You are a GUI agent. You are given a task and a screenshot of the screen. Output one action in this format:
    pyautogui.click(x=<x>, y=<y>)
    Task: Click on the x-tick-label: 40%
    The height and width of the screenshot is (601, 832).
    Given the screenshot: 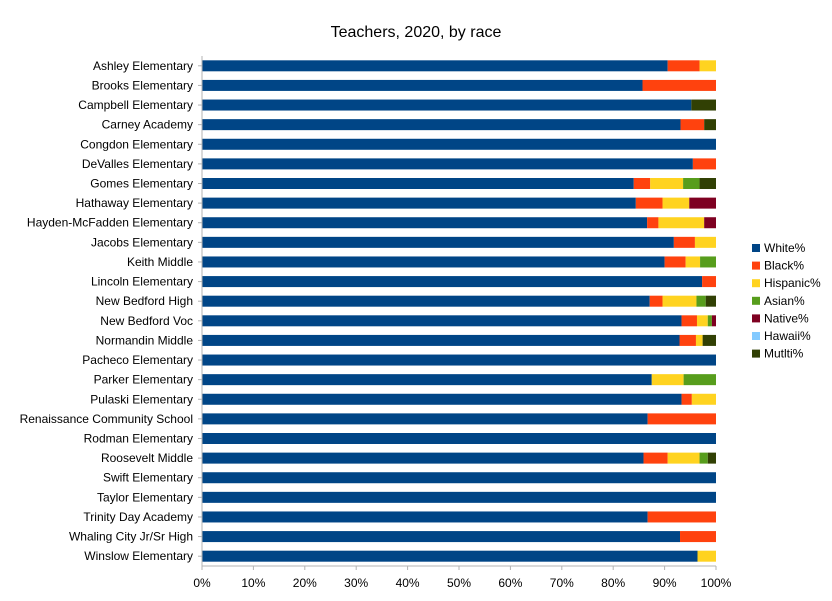 What is the action you would take?
    pyautogui.click(x=408, y=583)
    